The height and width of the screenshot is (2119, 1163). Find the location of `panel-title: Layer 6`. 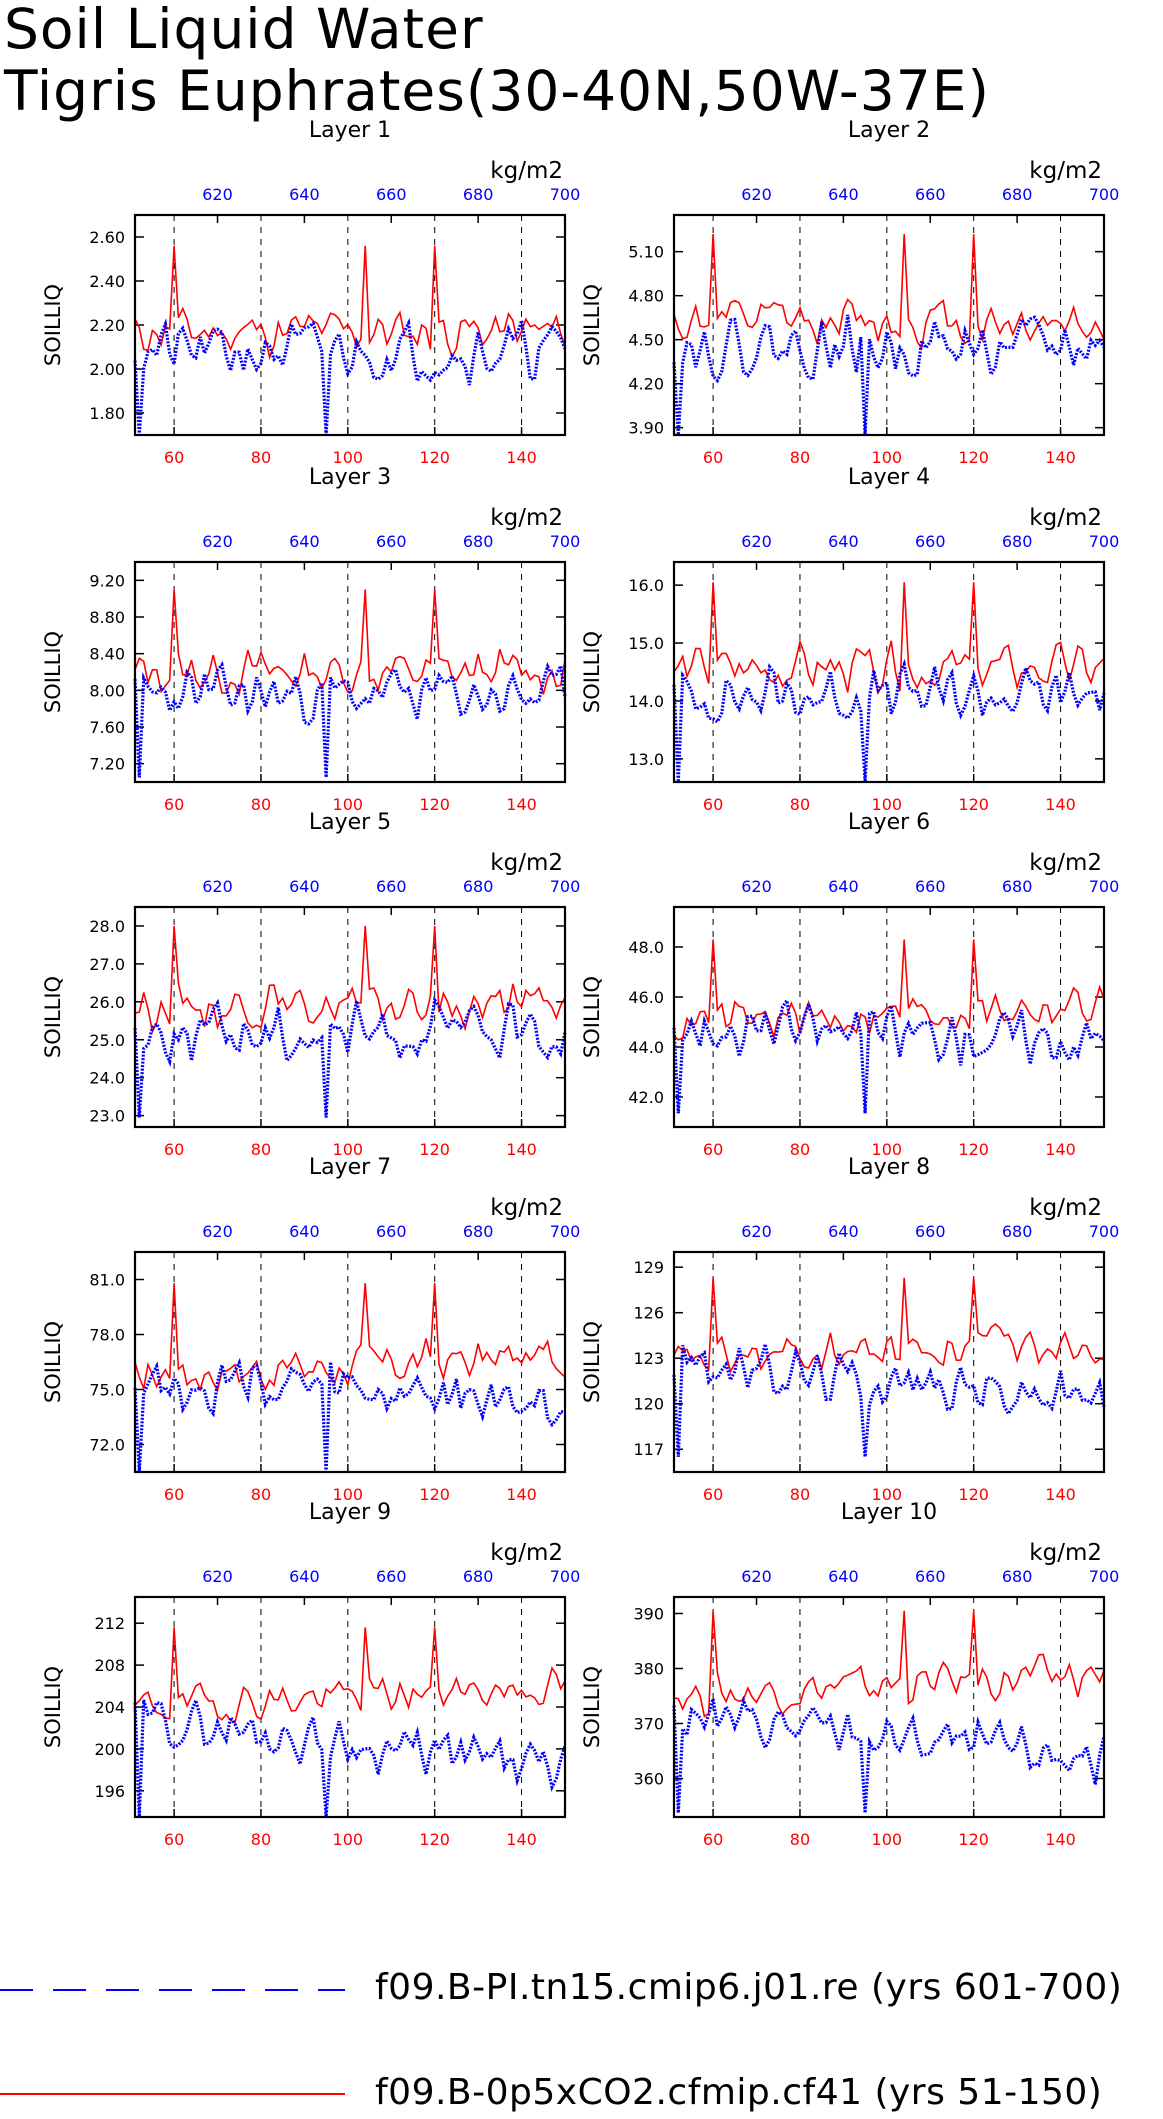

panel-title: Layer 6 is located at coordinates (889, 822).